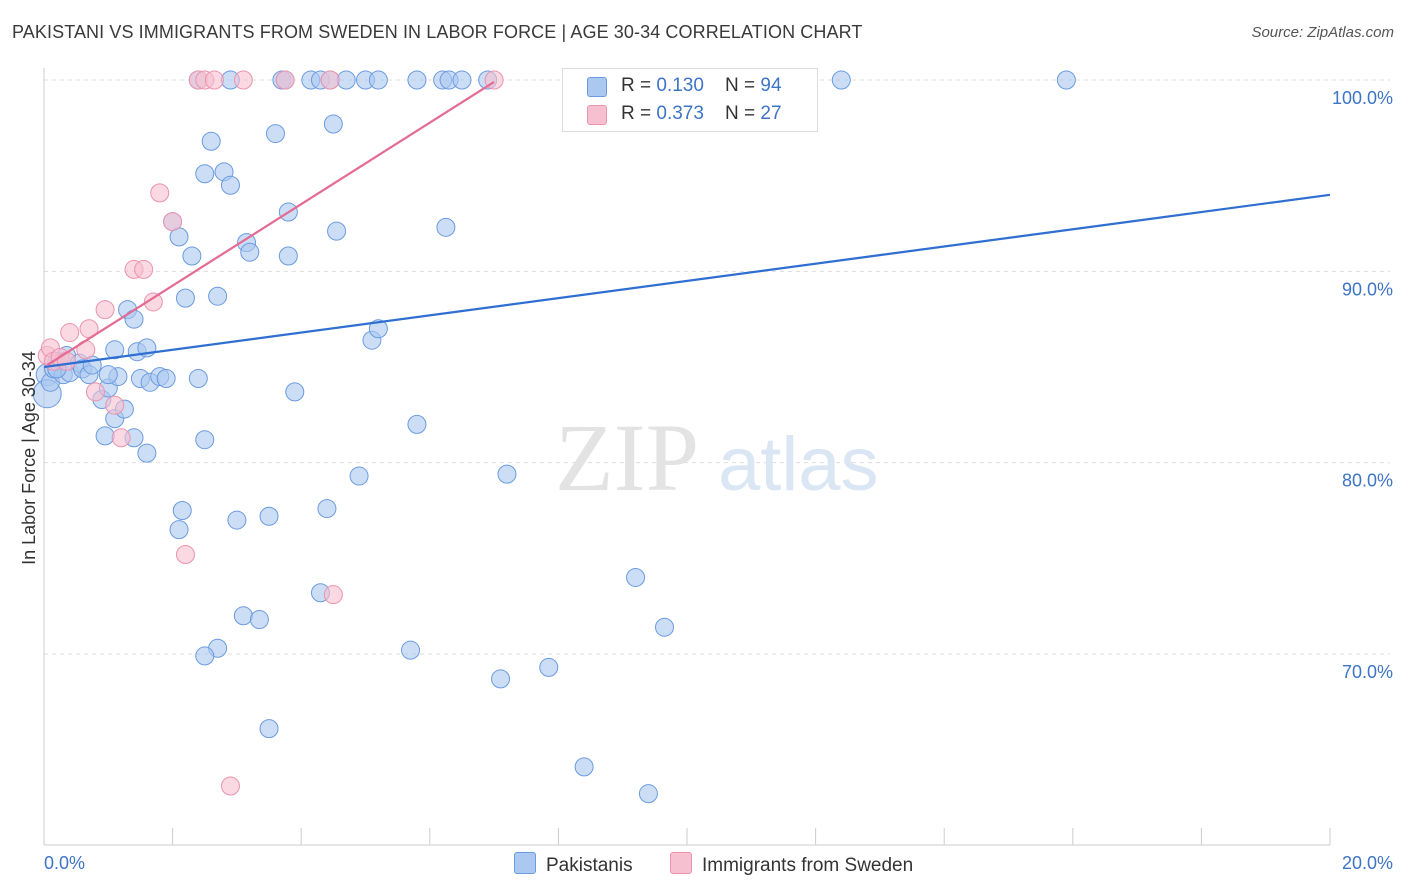  Describe the element at coordinates (1367, 863) in the screenshot. I see `x-tick-label: 20.0%` at that location.